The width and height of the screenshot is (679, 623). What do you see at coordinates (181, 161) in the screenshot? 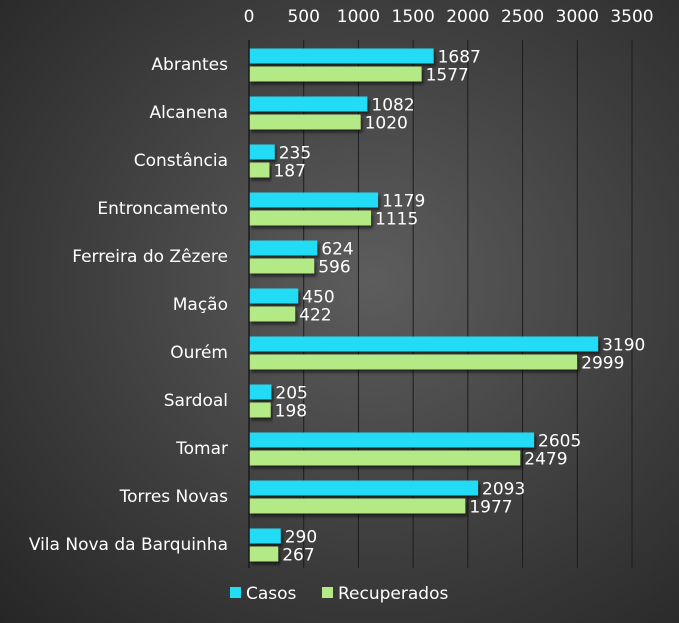
I see `category-label: Constância` at bounding box center [181, 161].